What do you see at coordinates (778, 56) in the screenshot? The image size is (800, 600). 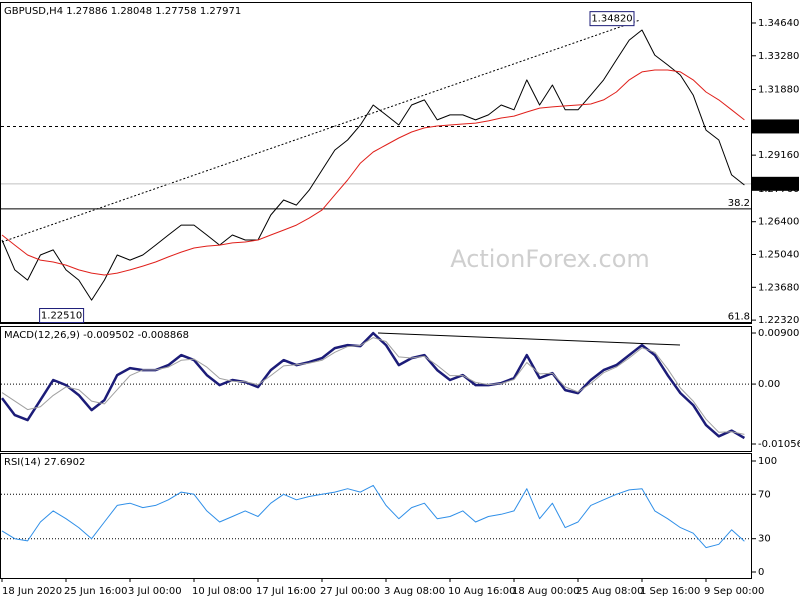 I see `y-tick-label: 1.33280` at bounding box center [778, 56].